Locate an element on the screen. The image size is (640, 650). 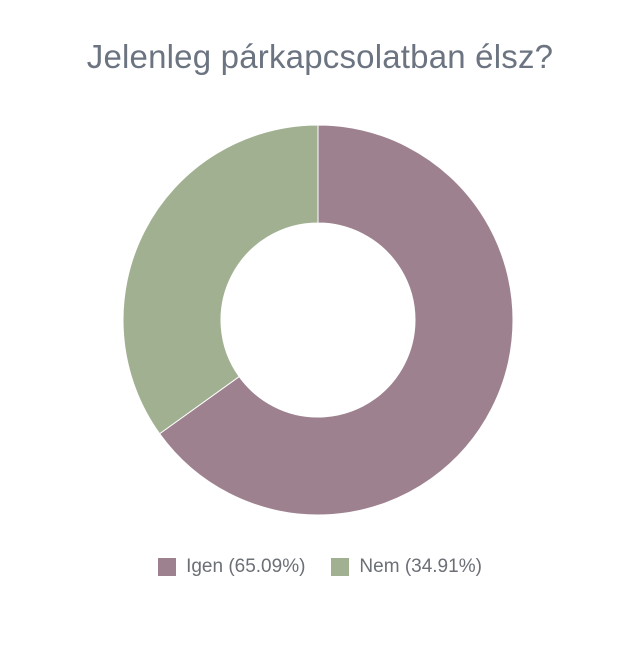
legend-swatch-nem is located at coordinates (340, 567).